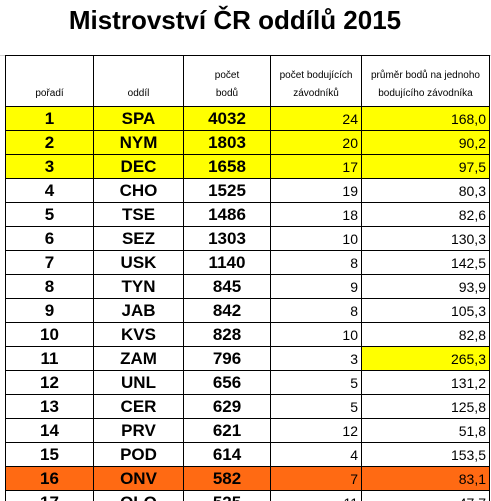  Describe the element at coordinates (227, 382) in the screenshot. I see `points-cell: 656` at that location.